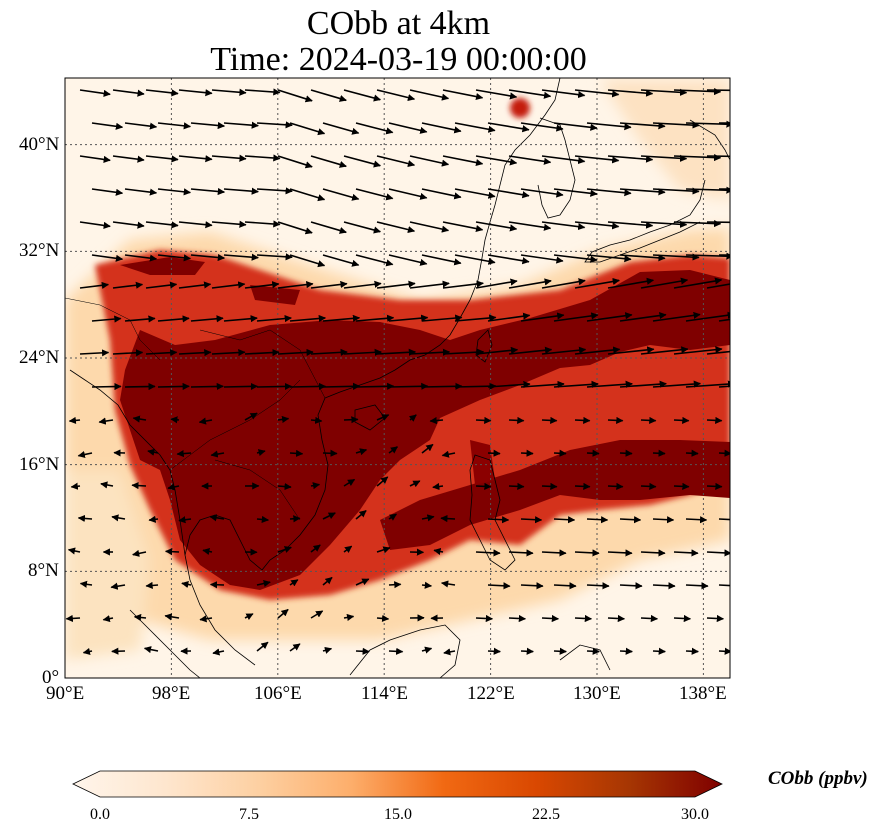 The image size is (887, 836). What do you see at coordinates (818, 778) in the screenshot?
I see `colorbar-label: CObb (ppbv)` at bounding box center [818, 778].